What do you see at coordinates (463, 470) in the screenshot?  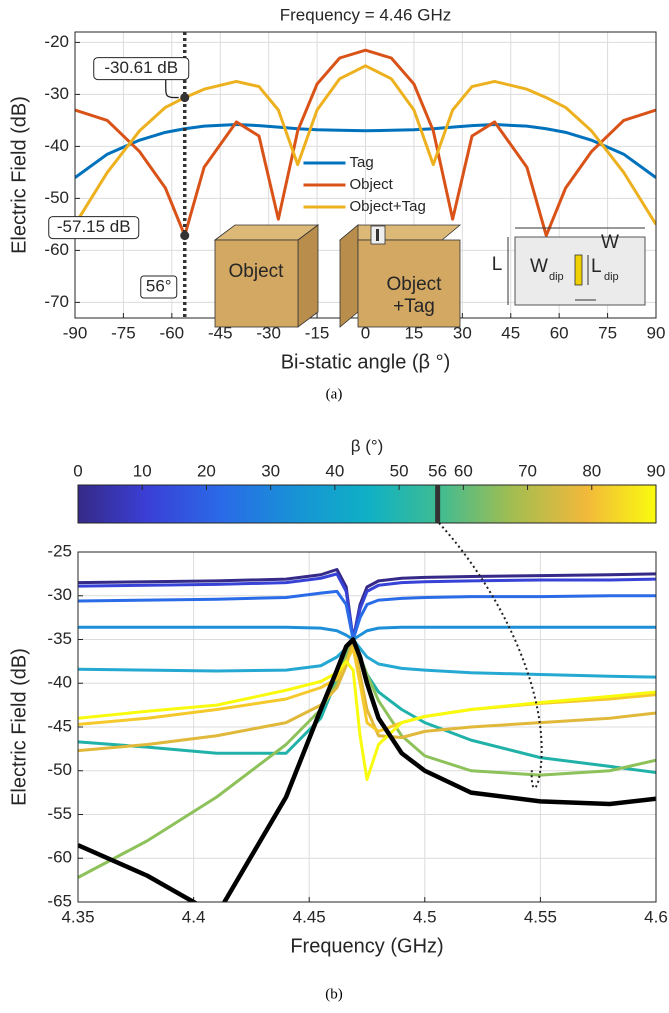 I see `colorbar-tick-label: 60` at bounding box center [463, 470].